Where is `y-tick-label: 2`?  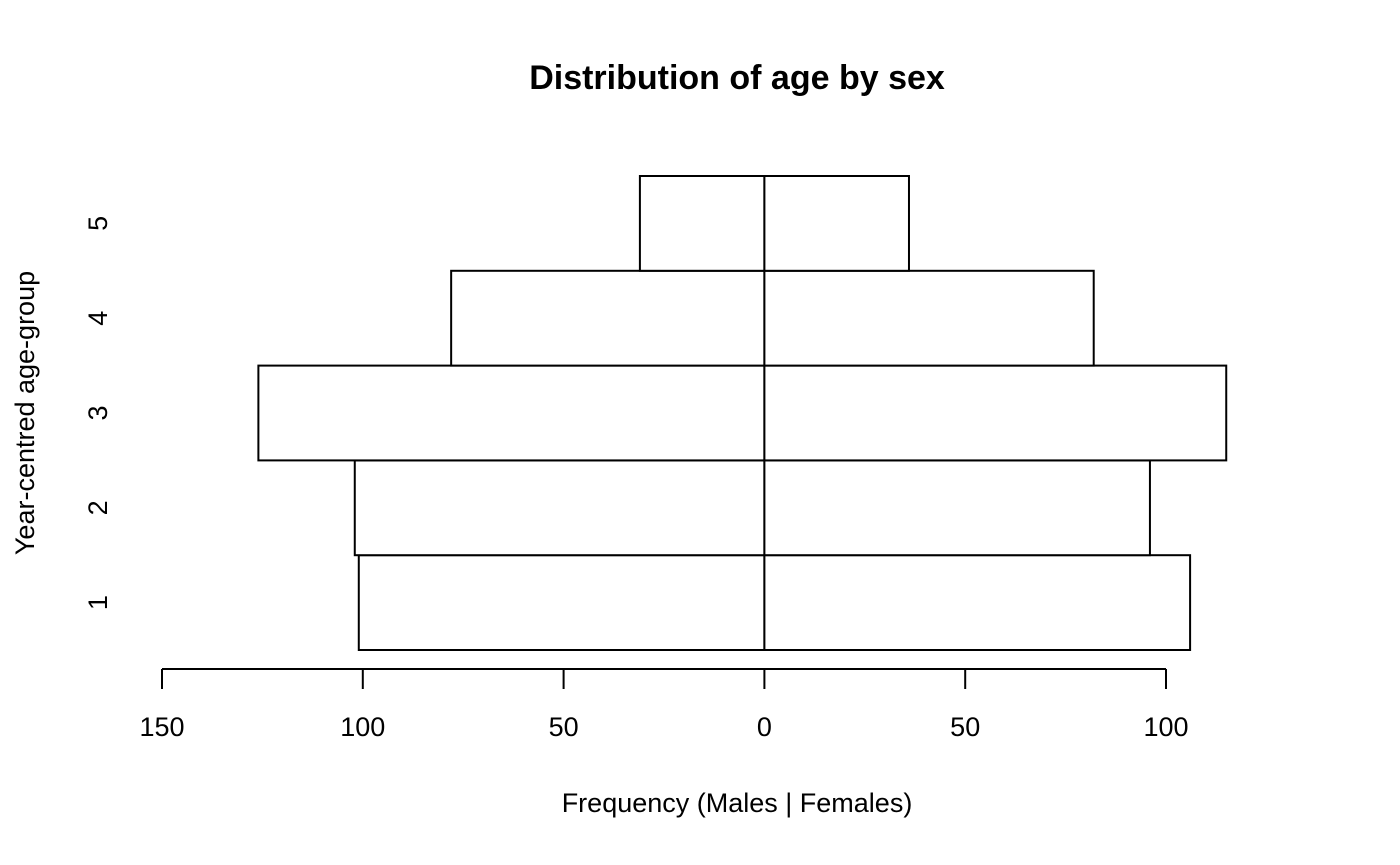
y-tick-label: 2 is located at coordinates (98, 507).